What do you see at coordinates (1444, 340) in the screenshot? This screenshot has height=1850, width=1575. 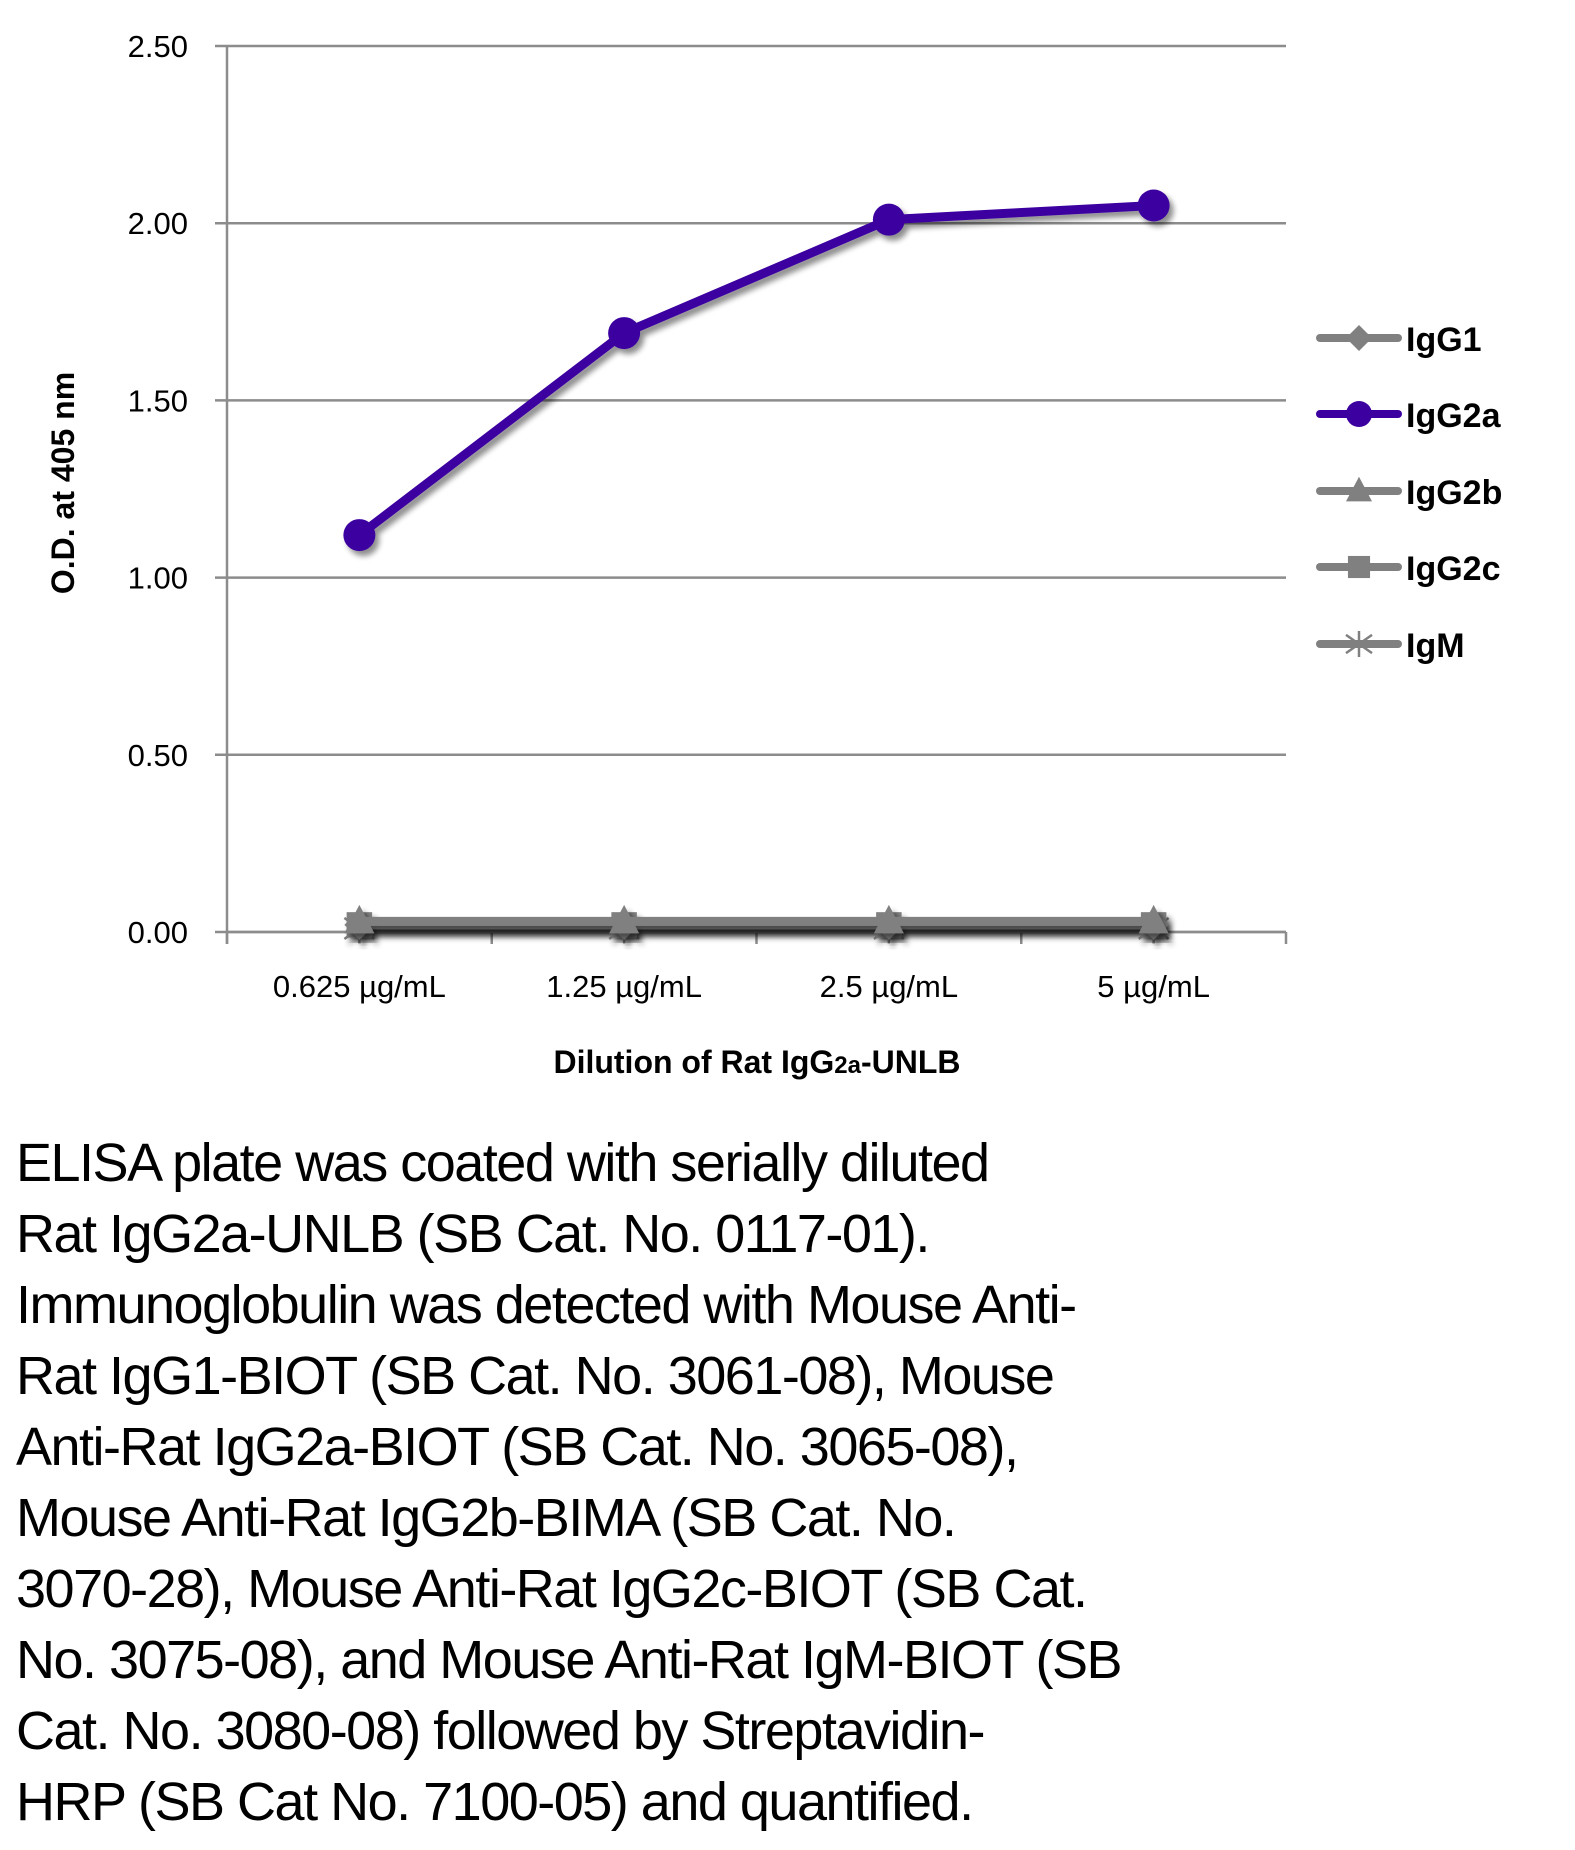 I see `legend-label: IgG1` at bounding box center [1444, 340].